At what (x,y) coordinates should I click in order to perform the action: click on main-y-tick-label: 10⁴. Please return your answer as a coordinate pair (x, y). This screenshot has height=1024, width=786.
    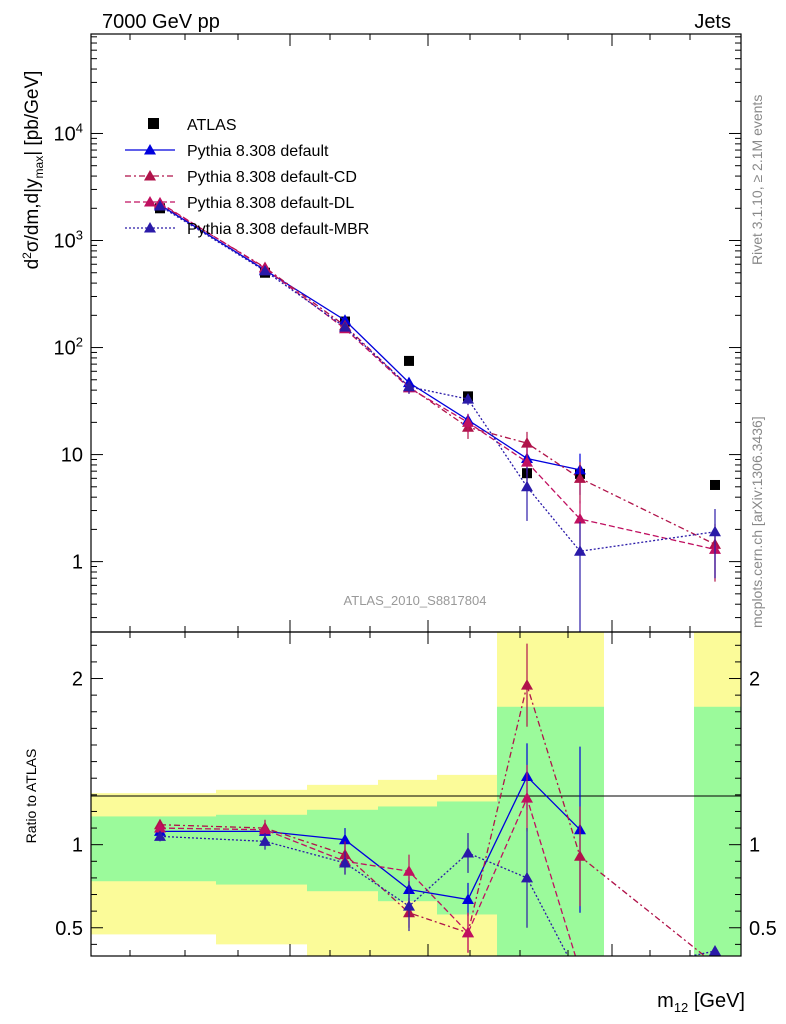
    Looking at the image, I should click on (68, 132).